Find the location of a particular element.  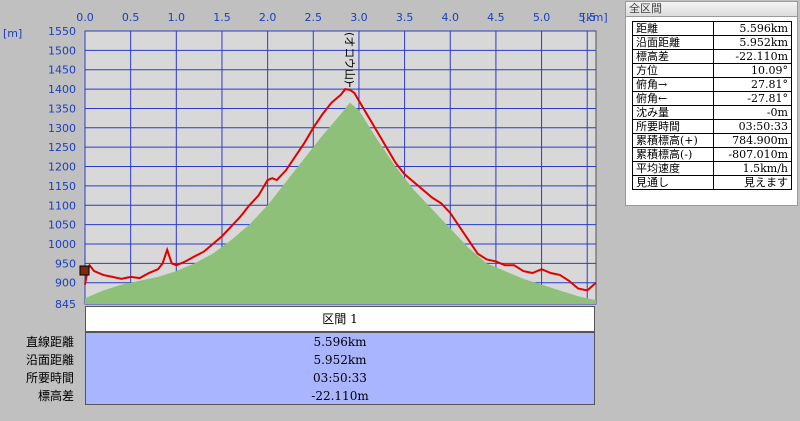

summary-row-value: -22.110m is located at coordinates (752, 56).